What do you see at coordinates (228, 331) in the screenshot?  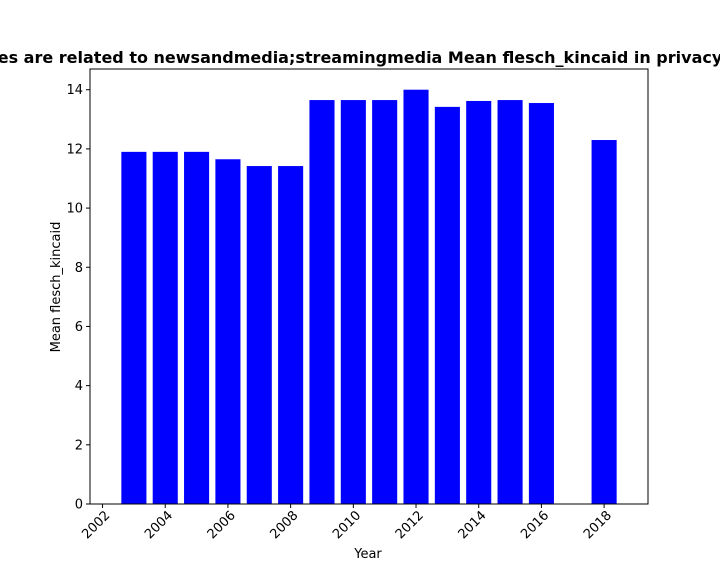 I see `bar-2006` at bounding box center [228, 331].